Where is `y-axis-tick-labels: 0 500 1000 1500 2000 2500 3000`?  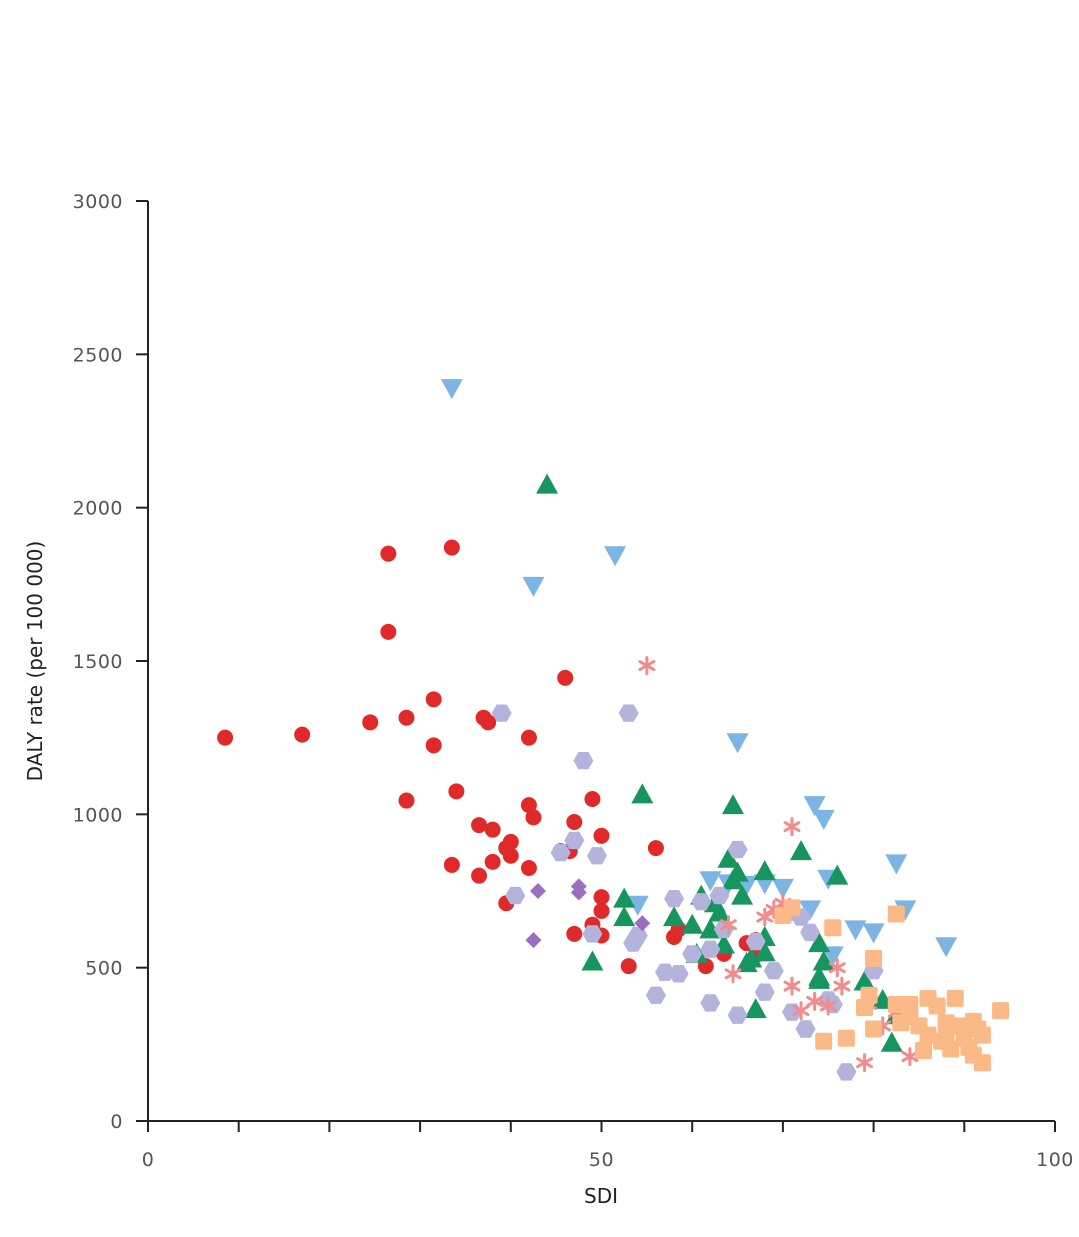 y-axis-tick-labels: 0 500 1000 1500 2000 2500 3000 is located at coordinates (98, 662).